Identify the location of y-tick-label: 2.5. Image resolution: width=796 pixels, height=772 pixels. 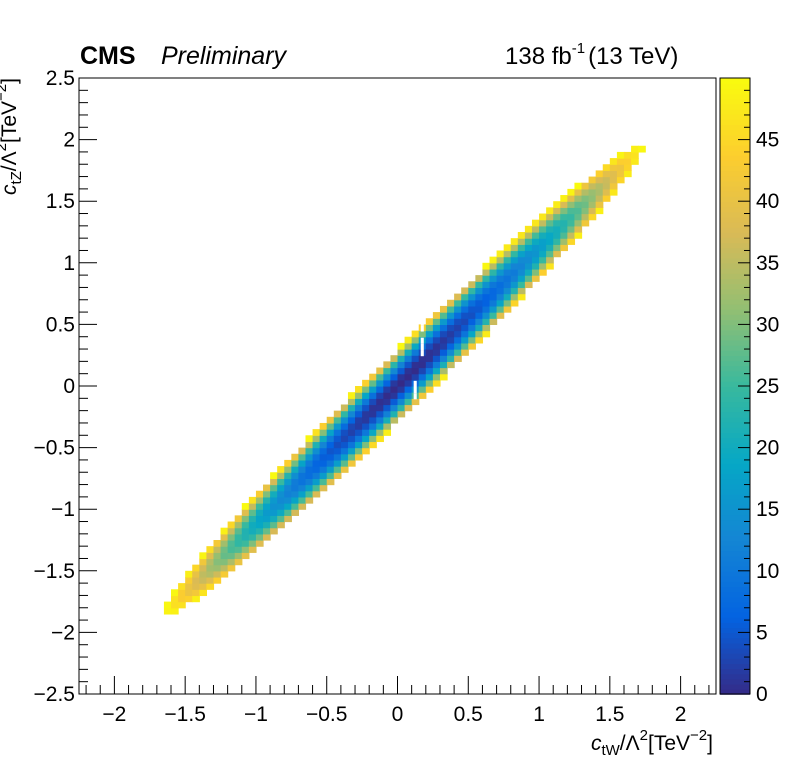
(60, 78).